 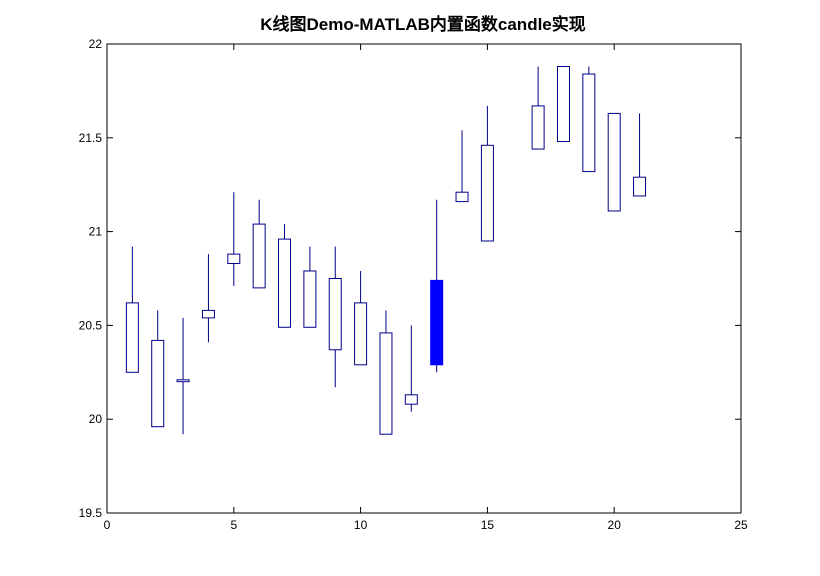 I want to click on y-tick-label: 22, so click(x=96, y=44).